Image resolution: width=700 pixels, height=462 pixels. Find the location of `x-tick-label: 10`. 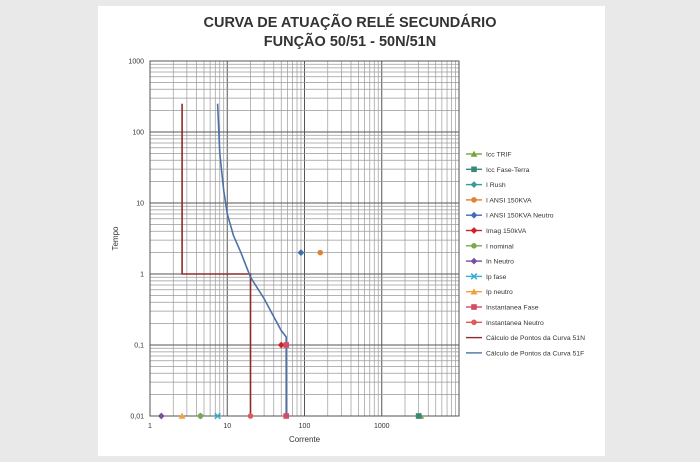

x-tick-label: 10 is located at coordinates (227, 426).